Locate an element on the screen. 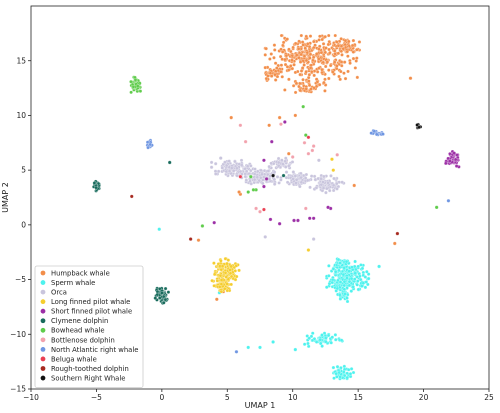 This screenshot has width=500, height=413. series-rough-toothed-dolphin is located at coordinates (264, 217).